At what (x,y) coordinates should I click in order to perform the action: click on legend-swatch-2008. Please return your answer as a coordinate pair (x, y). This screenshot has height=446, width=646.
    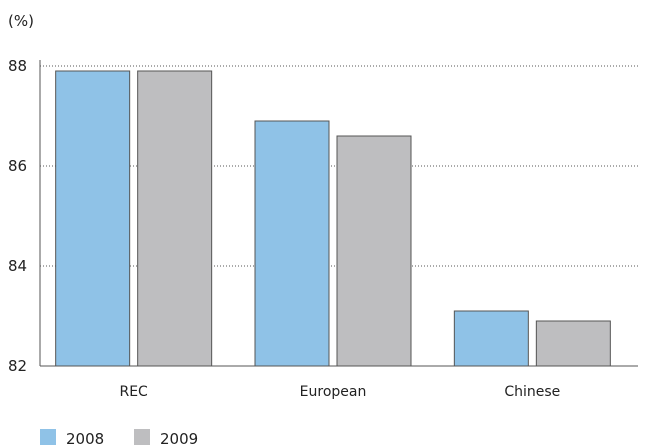
    Looking at the image, I should click on (48, 437).